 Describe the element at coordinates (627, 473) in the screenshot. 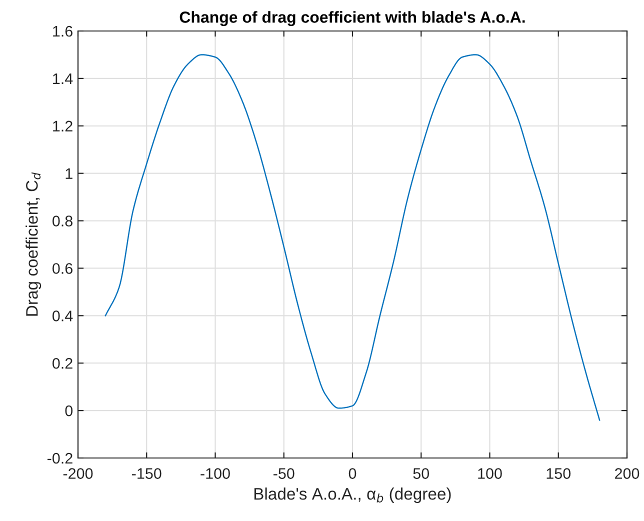

I see `x-tick-label: 200` at that location.